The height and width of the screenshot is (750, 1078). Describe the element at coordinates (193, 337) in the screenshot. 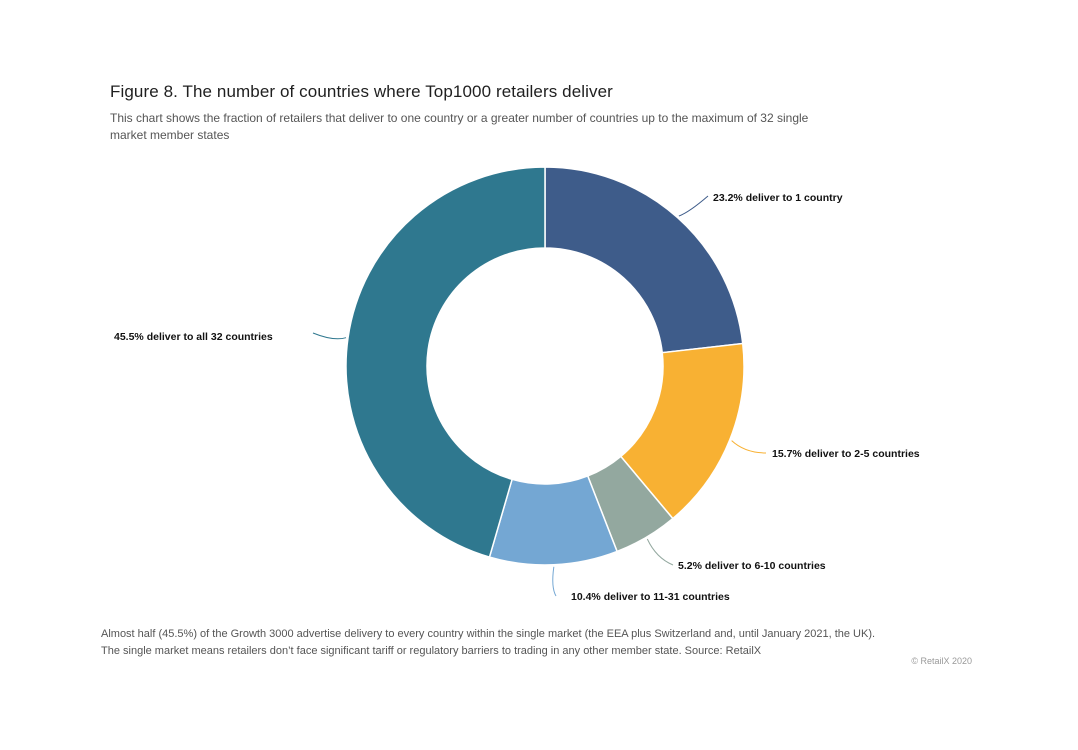

I see `slice-label-5: 45.5% deliver to all 32 countries` at that location.